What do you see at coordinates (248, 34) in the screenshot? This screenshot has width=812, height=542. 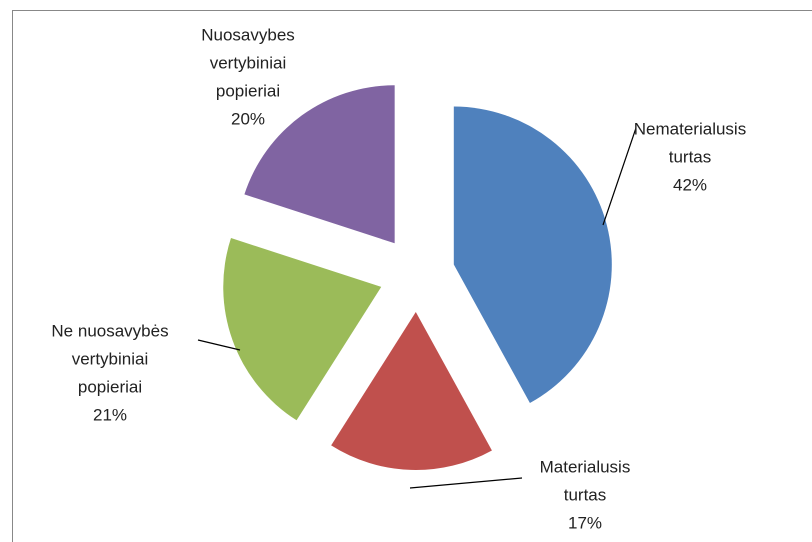 I see `slice-label: Nuosavybes` at bounding box center [248, 34].